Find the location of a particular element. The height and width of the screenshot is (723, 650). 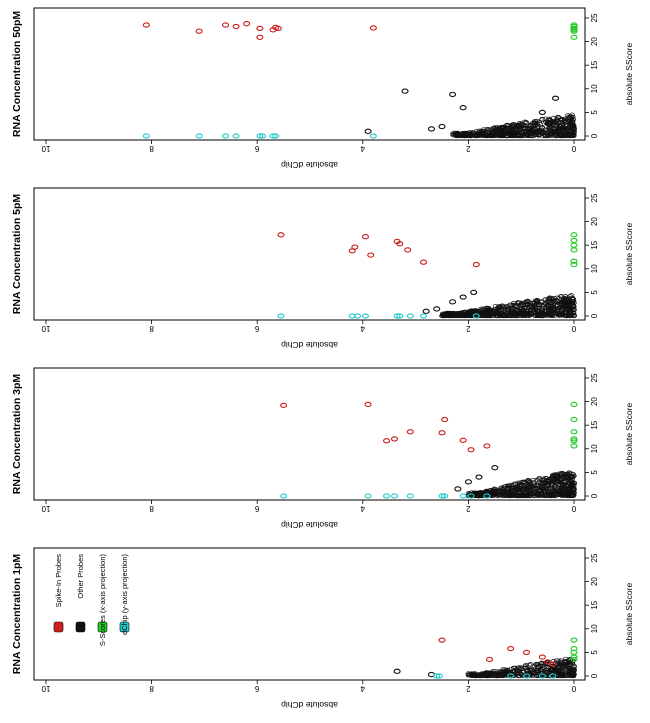

x-axis-label: absolute dChip is located at coordinates (309, 705).